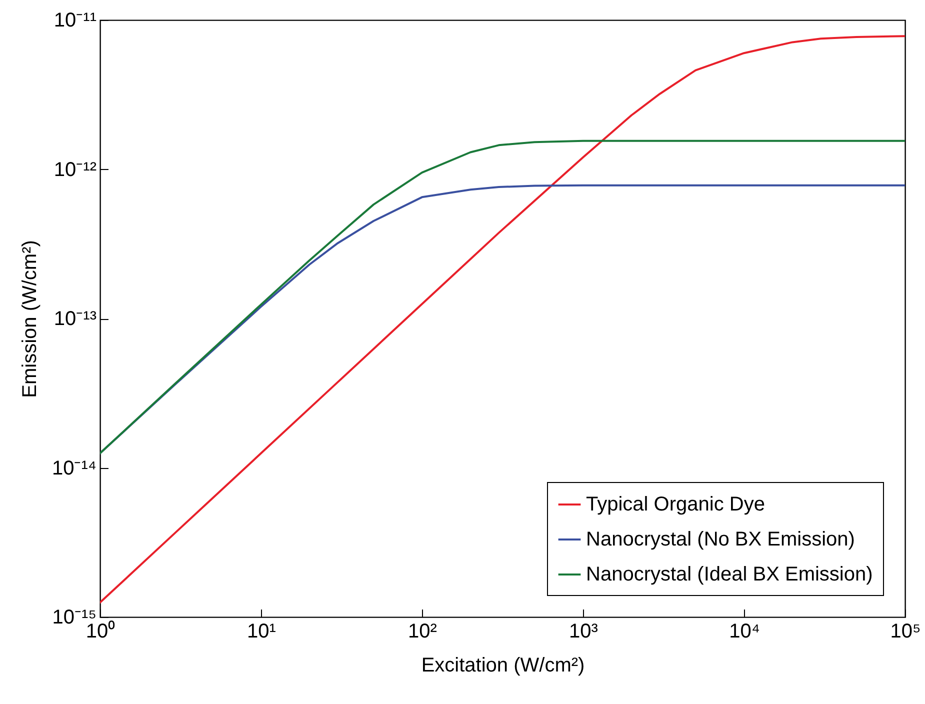 Image resolution: width=925 pixels, height=704 pixels. Describe the element at coordinates (729, 575) in the screenshot. I see `legend-label: Nanocrystal (Ideal BX Emission)` at that location.